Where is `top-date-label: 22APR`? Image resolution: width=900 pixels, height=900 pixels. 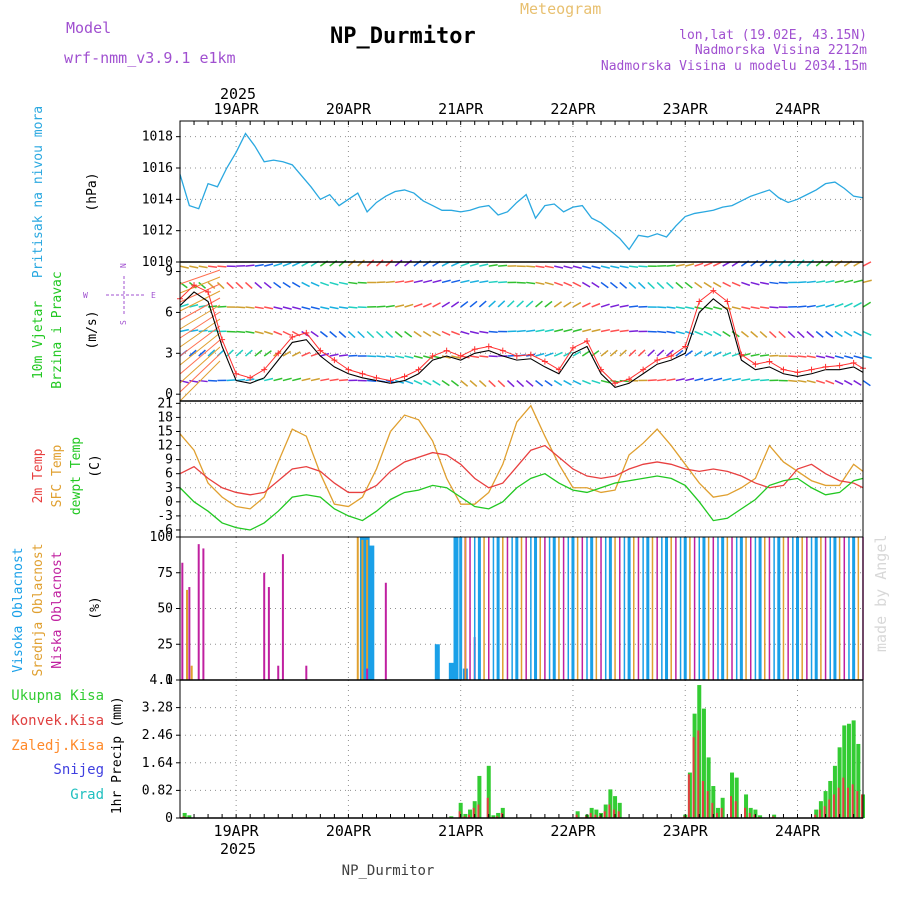
top-date-label: 22APR is located at coordinates (573, 109).